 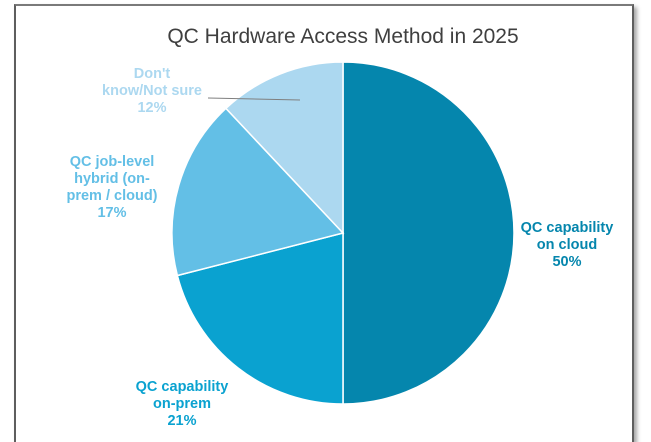 I want to click on chart-title: QC Hardware Access Method in 2025, so click(x=342, y=36).